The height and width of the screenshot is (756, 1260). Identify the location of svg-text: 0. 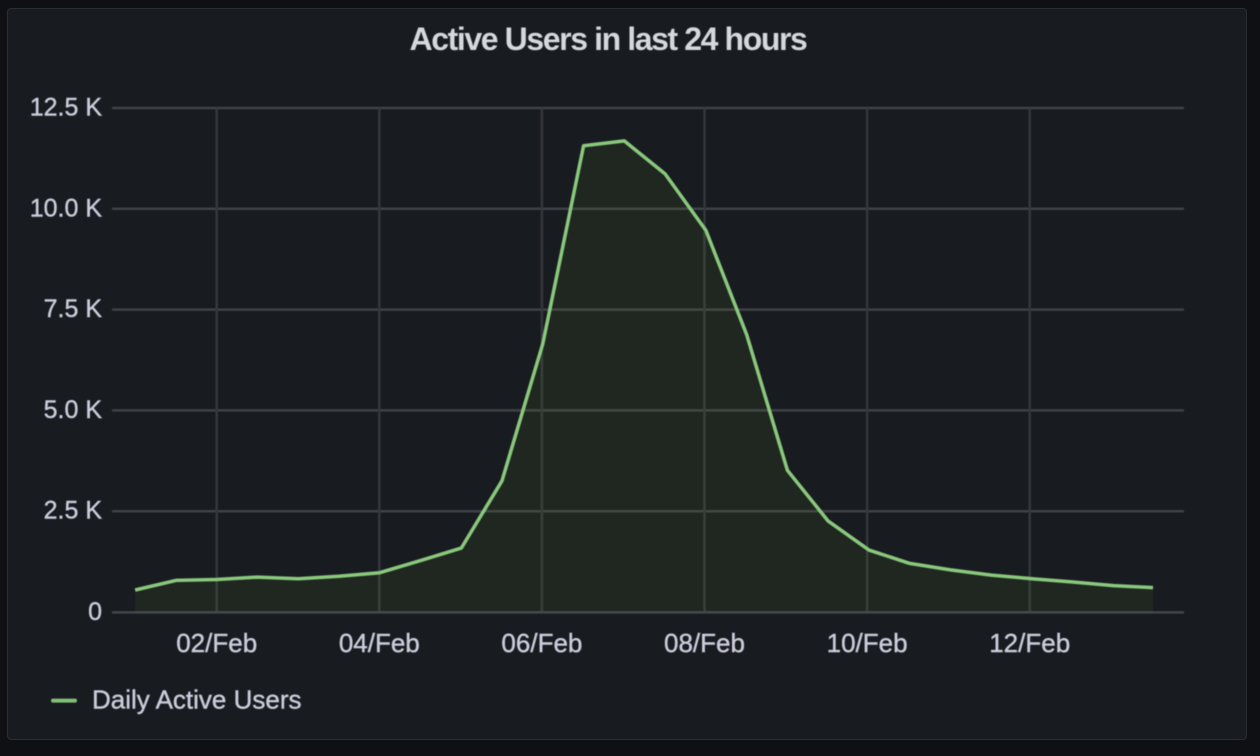
(95, 612).